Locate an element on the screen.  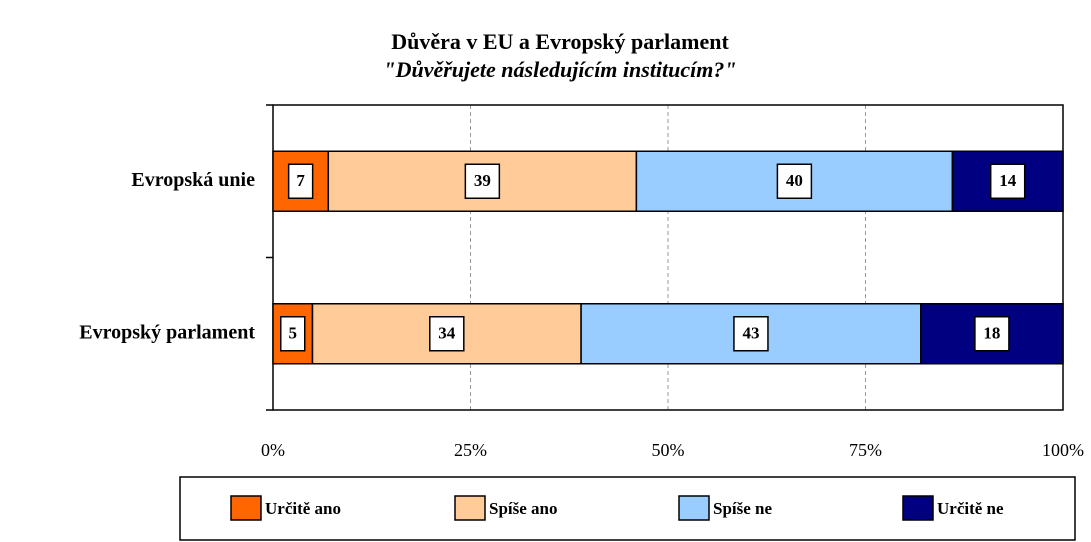
chart-title: Důvěra v EU a Evropský parlament is located at coordinates (560, 41).